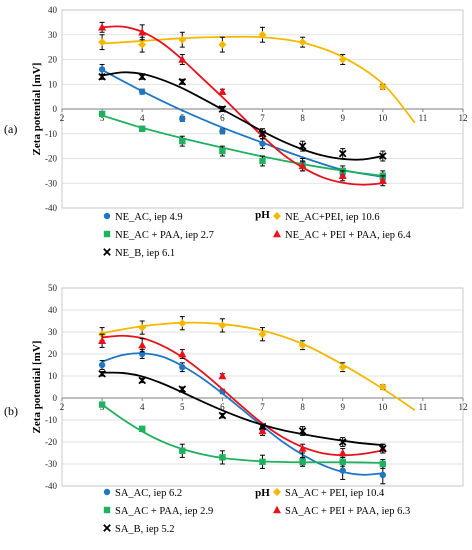 The image size is (472, 550). I want to click on legend-item: NE_AC, iep 4.9, so click(143, 217).